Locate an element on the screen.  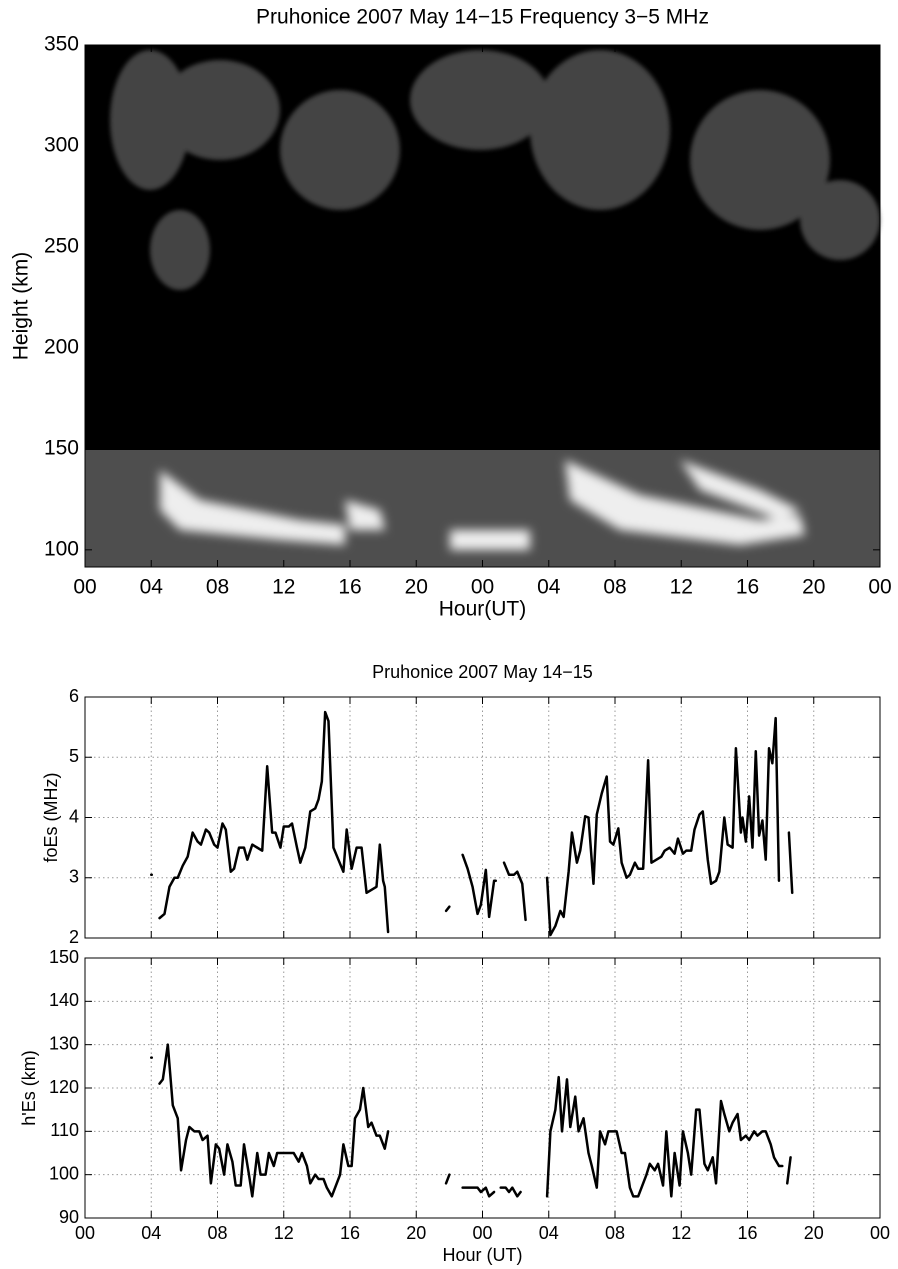
y-tick-label: 350 is located at coordinates (61, 44).